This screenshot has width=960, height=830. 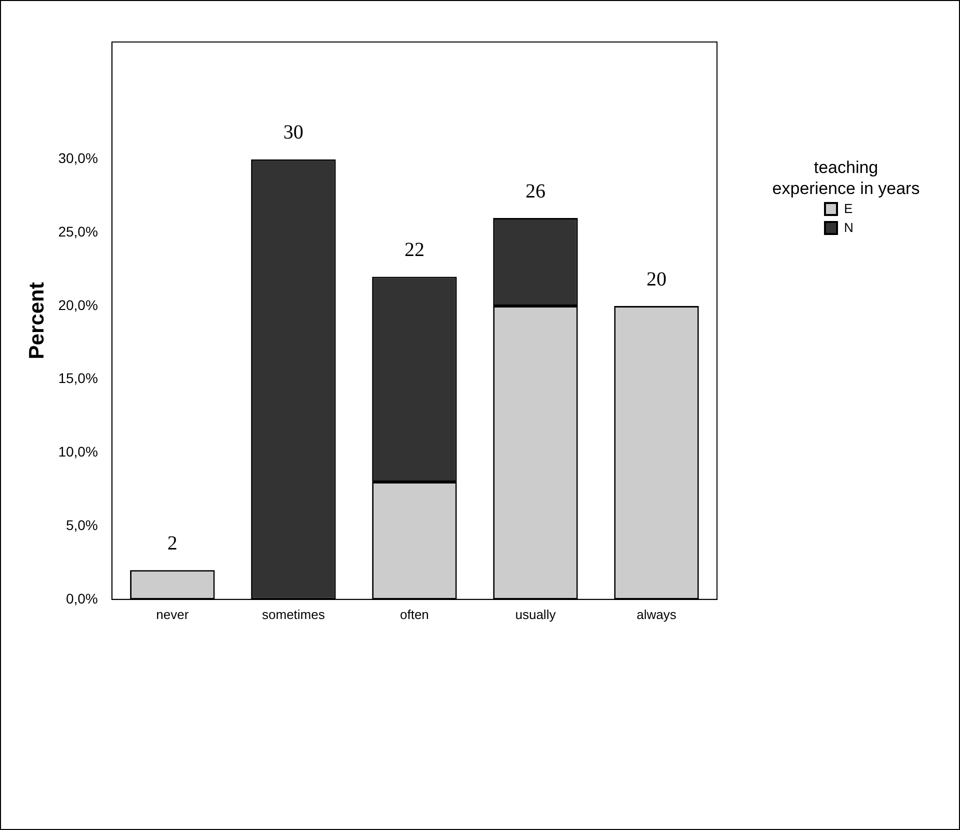 I want to click on x-tick-label: sometimes, so click(x=294, y=614).